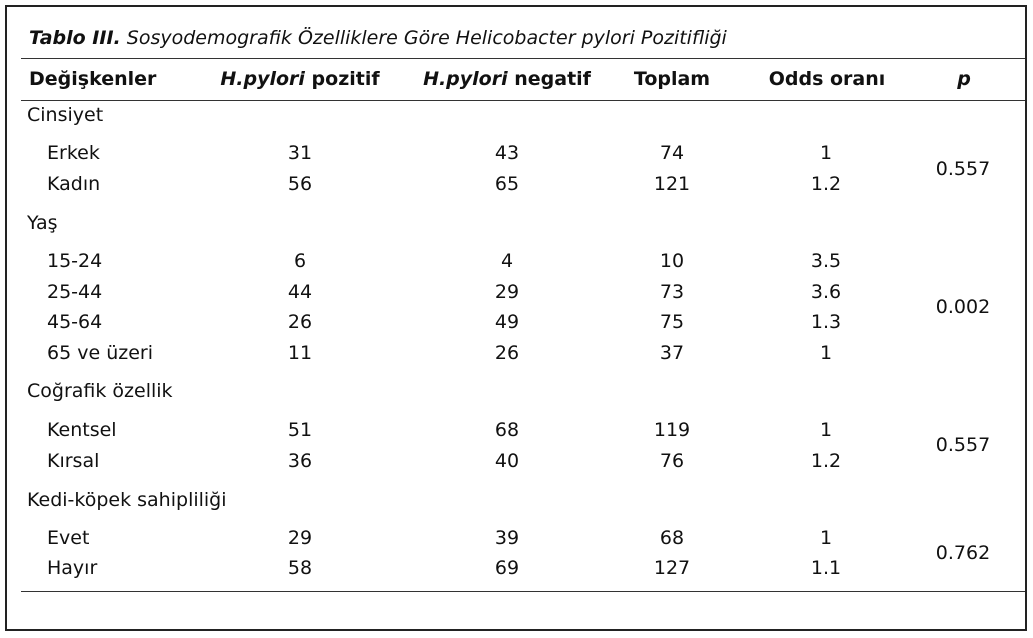 This screenshot has height=638, width=1033. I want to click on cell-p: 0.002, so click(963, 307).